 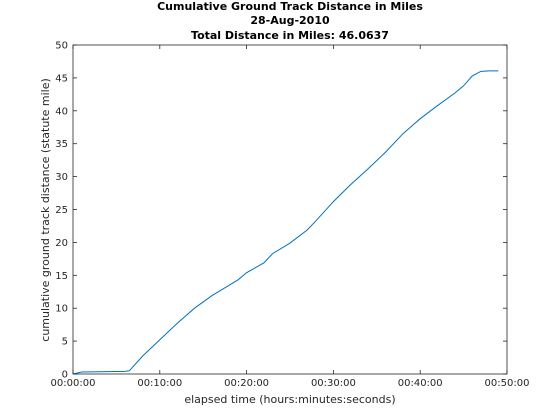 What do you see at coordinates (289, 399) in the screenshot?
I see `x-axis-label: elapsed time (hours:minutes:seconds)` at bounding box center [289, 399].